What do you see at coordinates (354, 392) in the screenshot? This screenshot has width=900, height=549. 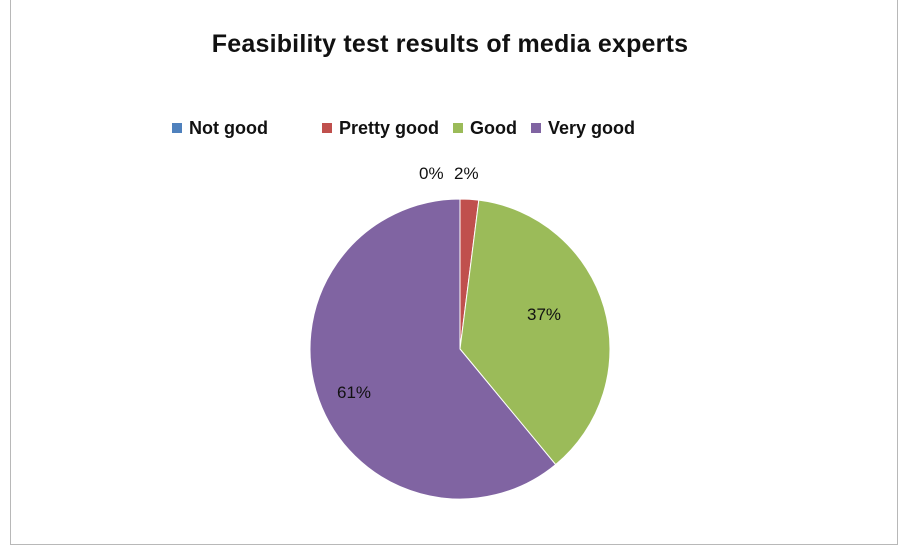 I see `data-label-very-good: 61%` at bounding box center [354, 392].